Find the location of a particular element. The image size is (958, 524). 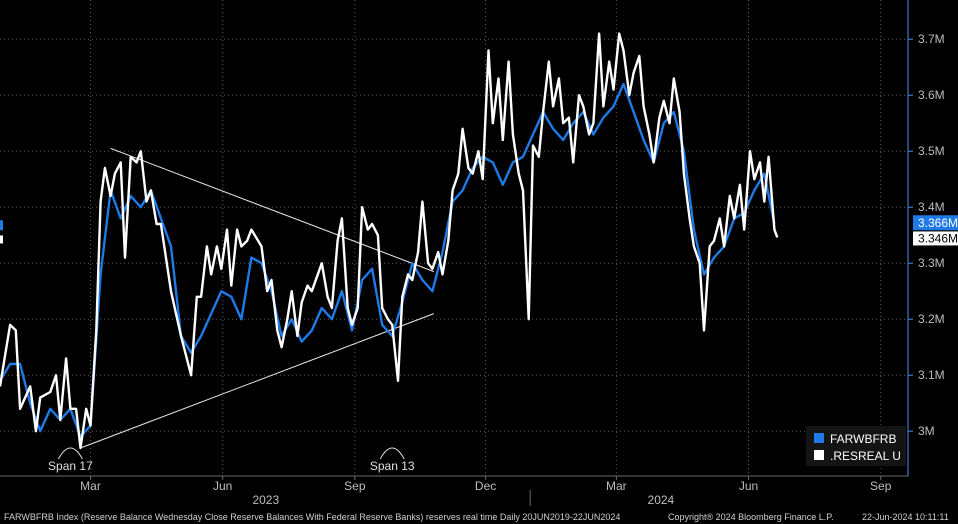

legend: FARWBFRB .RESREAL U is located at coordinates (856, 446).